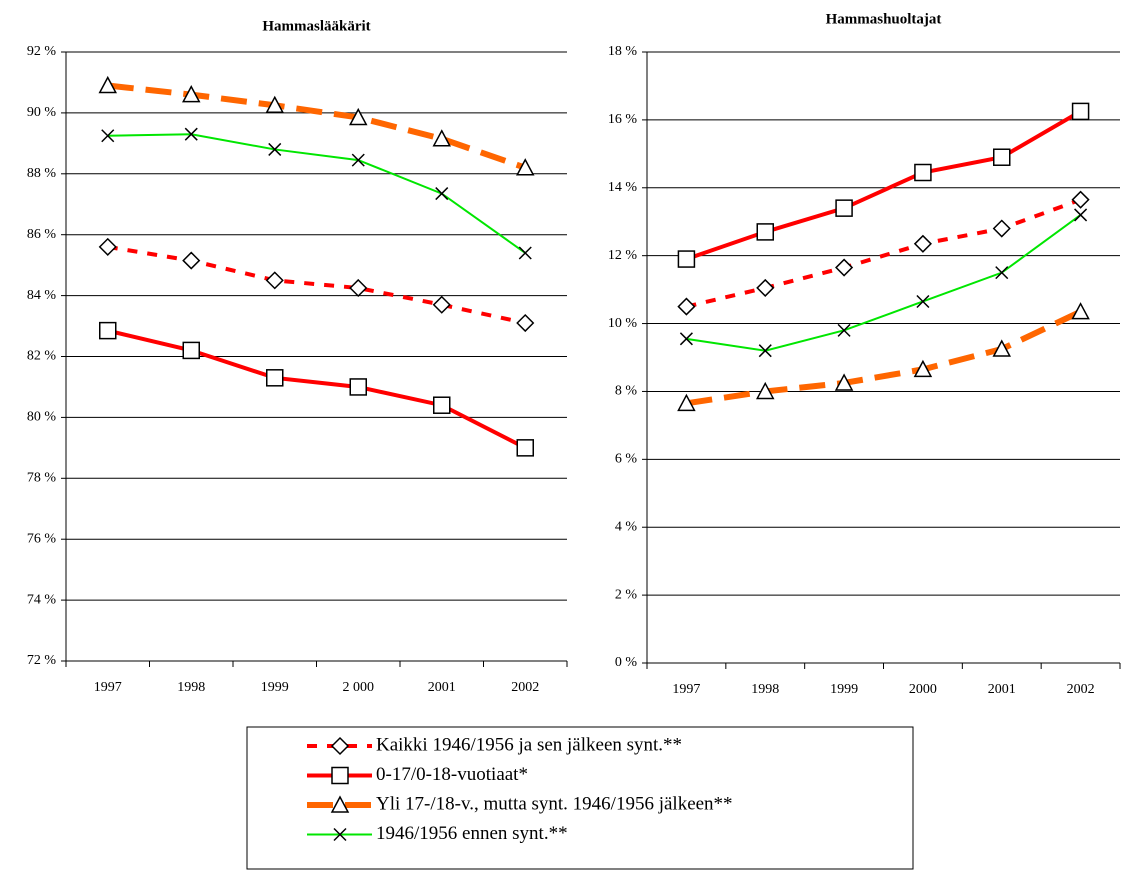 The width and height of the screenshot is (1134, 870). I want to click on y-tick-label: 84 %, so click(42, 295).